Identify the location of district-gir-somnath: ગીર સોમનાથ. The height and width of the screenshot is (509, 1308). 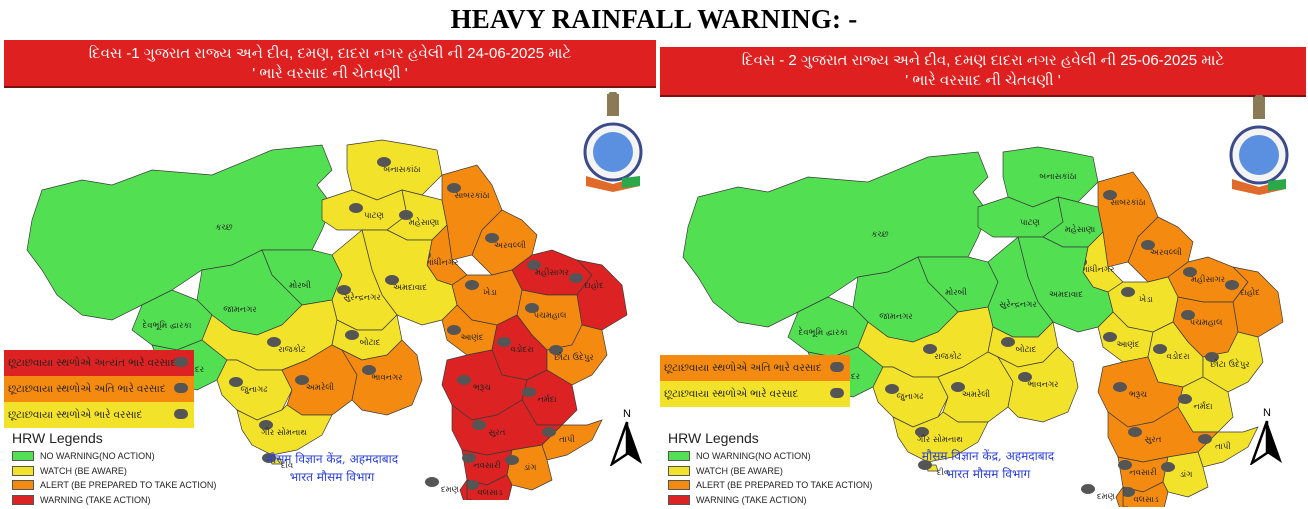
(940, 437).